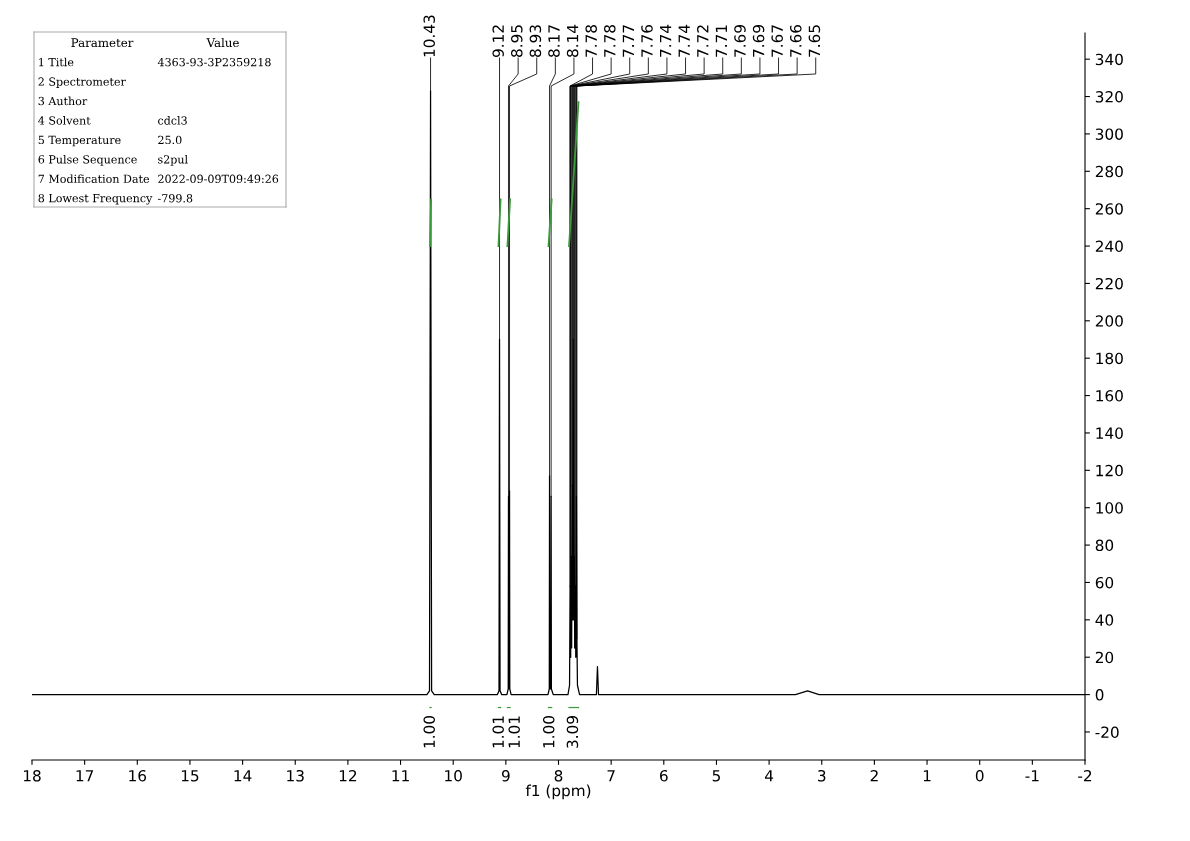  I want to click on y-tick-label: 20, so click(1104, 657).